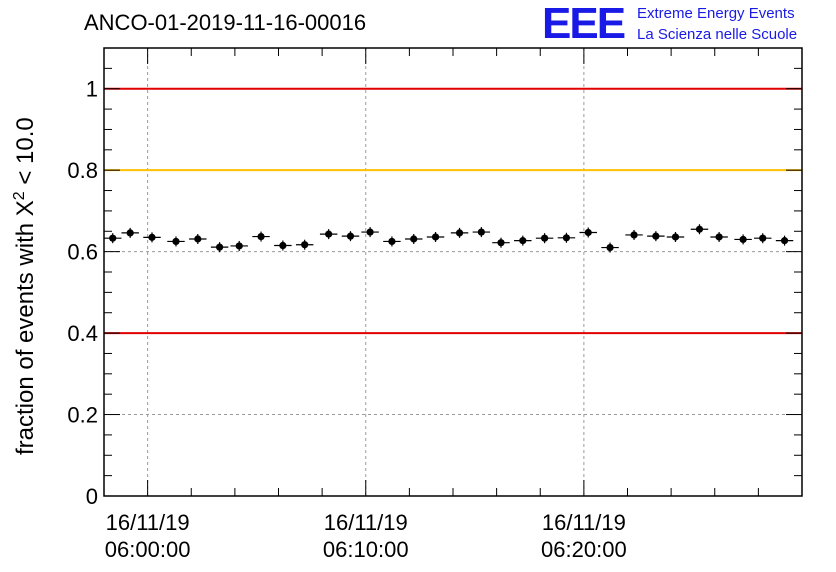  I want to click on y-axis-label: fraction of events with X2 < 10.0, so click(25, 286).